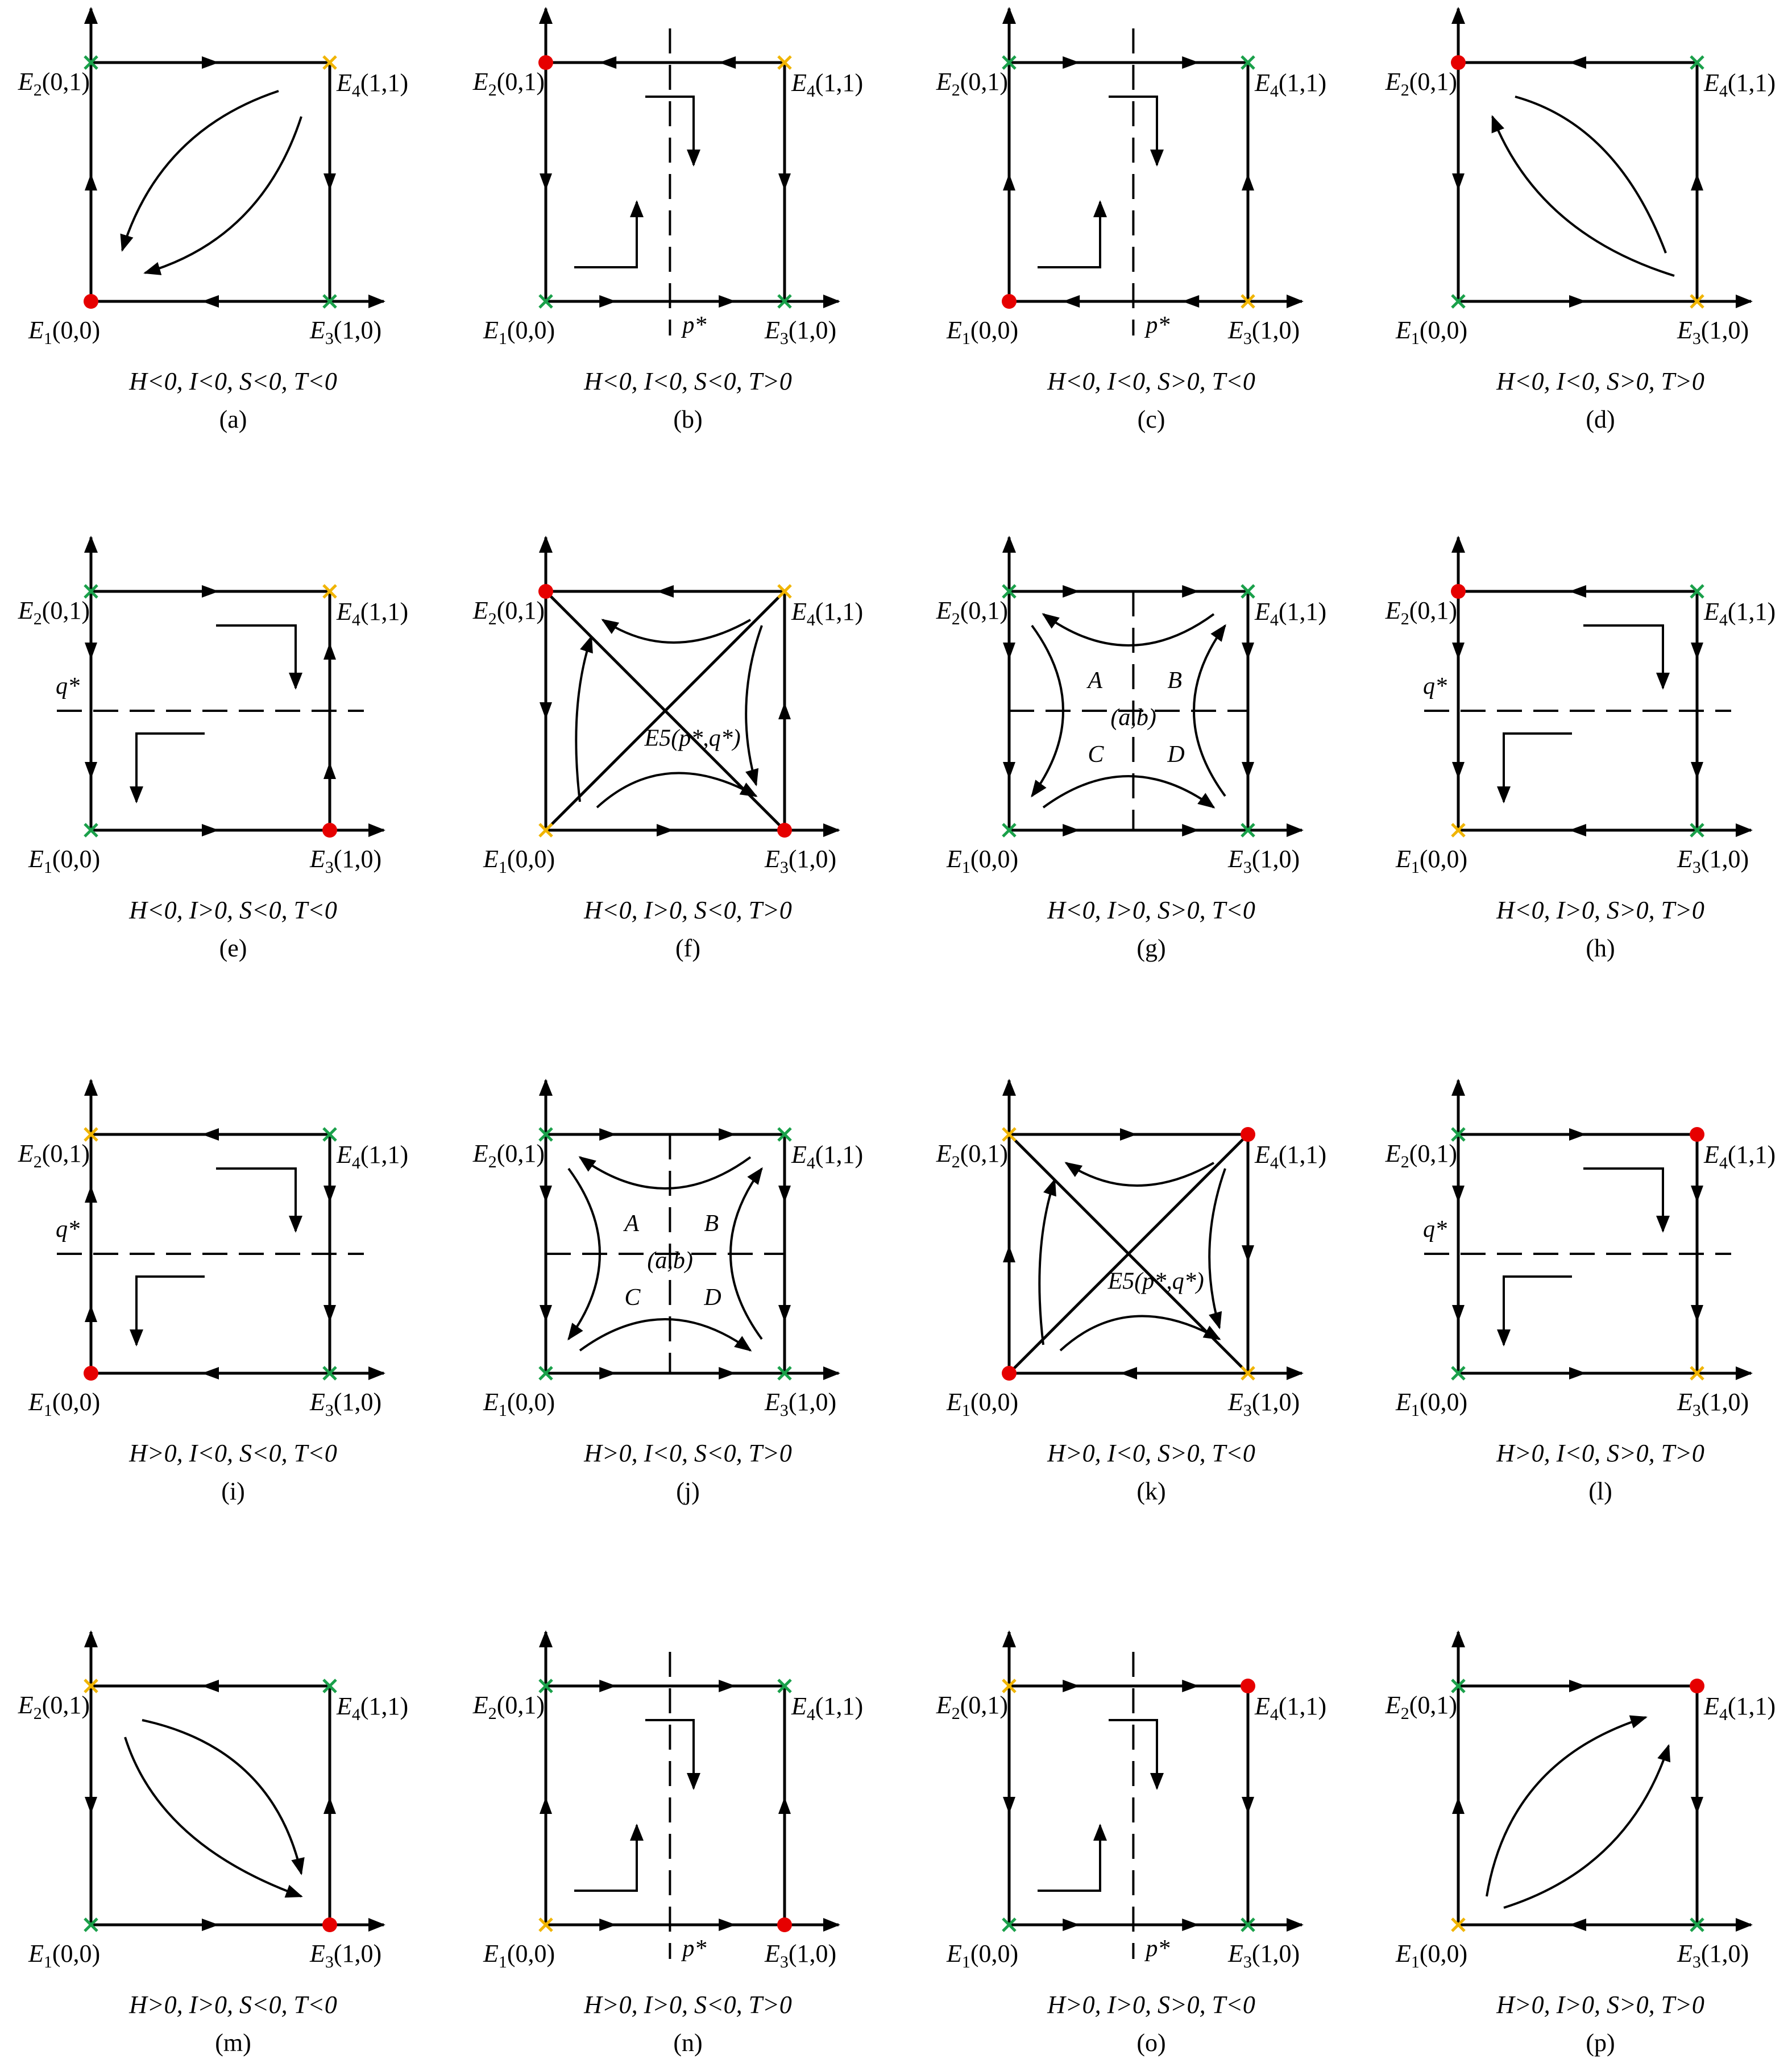  I want to click on e5-label: E5(p*,q*), so click(1155, 1282).